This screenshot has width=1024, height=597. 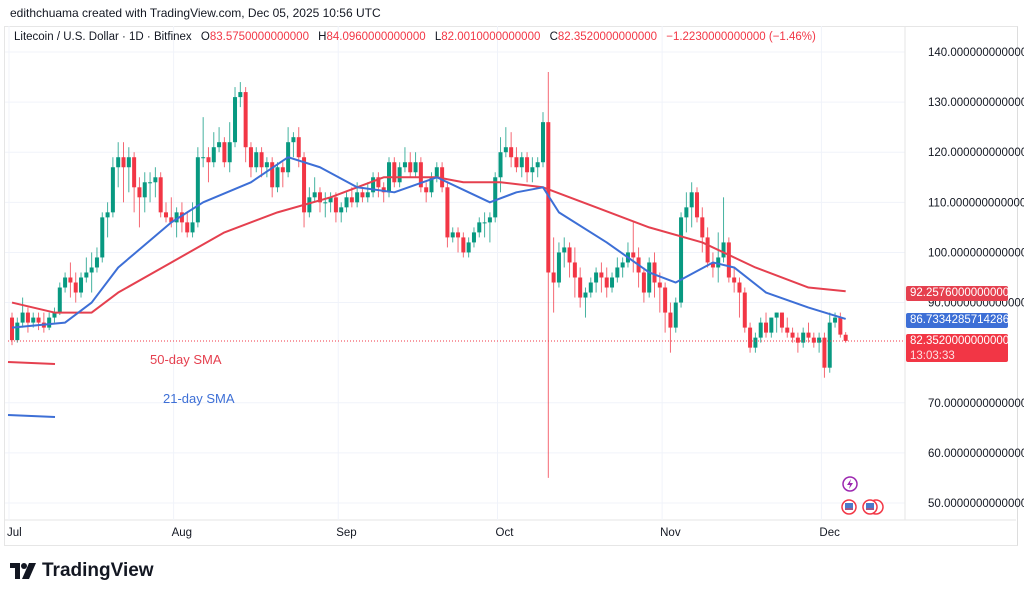 What do you see at coordinates (103, 37) in the screenshot?
I see `symbol-title: Litecoin / U.S. Dollar · 1D · Bitfinex` at bounding box center [103, 37].